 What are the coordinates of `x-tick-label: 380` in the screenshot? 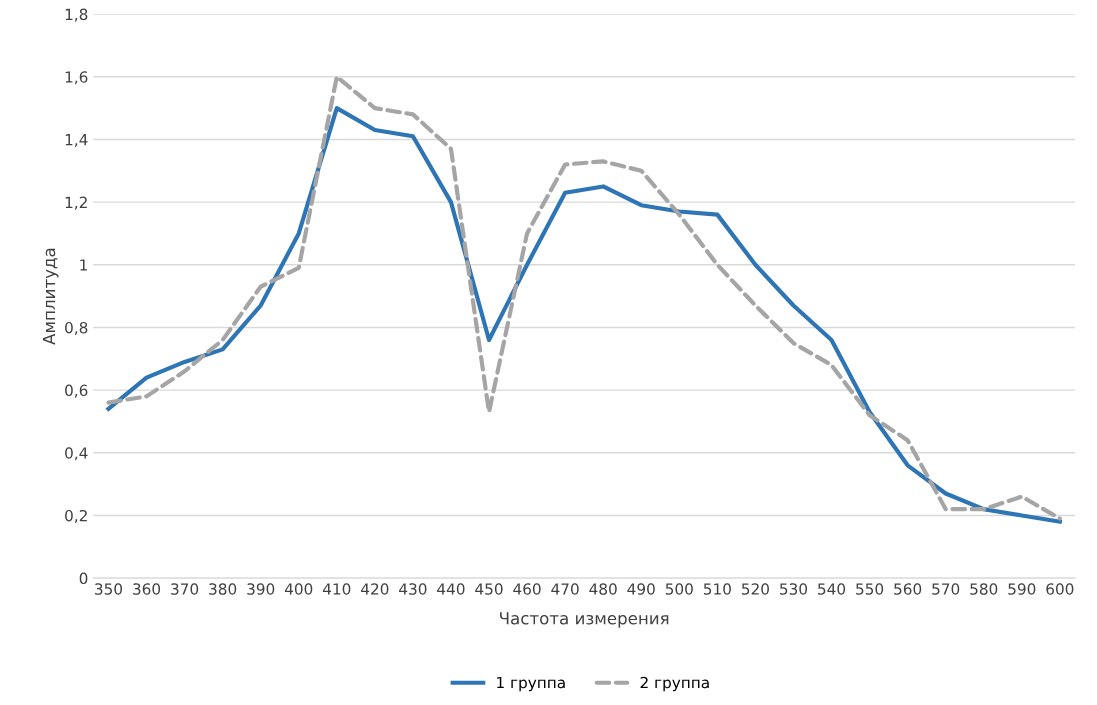 It's located at (223, 589).